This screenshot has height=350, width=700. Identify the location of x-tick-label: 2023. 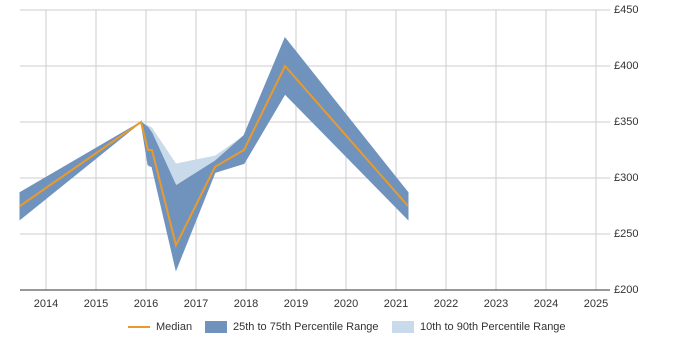
(496, 304).